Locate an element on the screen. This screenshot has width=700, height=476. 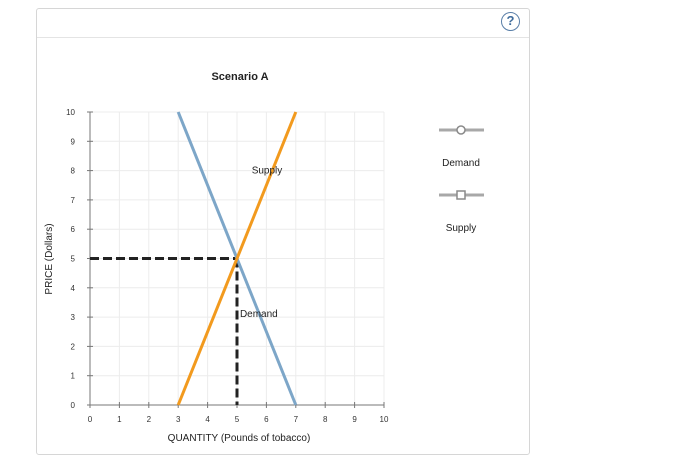
x-tick-label: 4 is located at coordinates (207, 419).